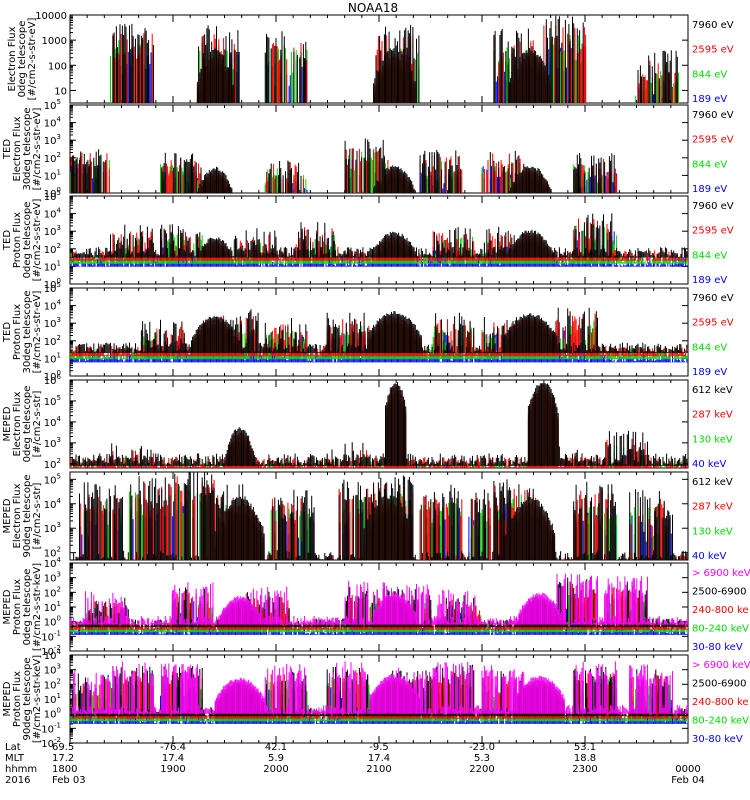 The width and height of the screenshot is (750, 800). I want to click on y-axis-label-line: 30deg telescope, so click(27, 331).